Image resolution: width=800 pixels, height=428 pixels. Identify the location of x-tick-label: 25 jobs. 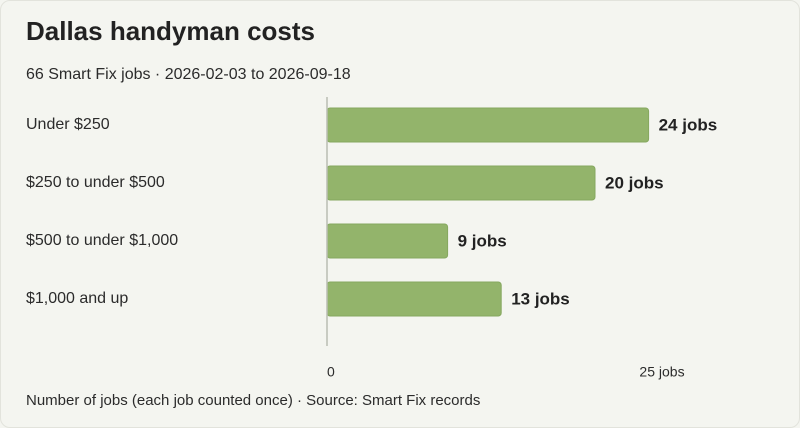
(661, 372).